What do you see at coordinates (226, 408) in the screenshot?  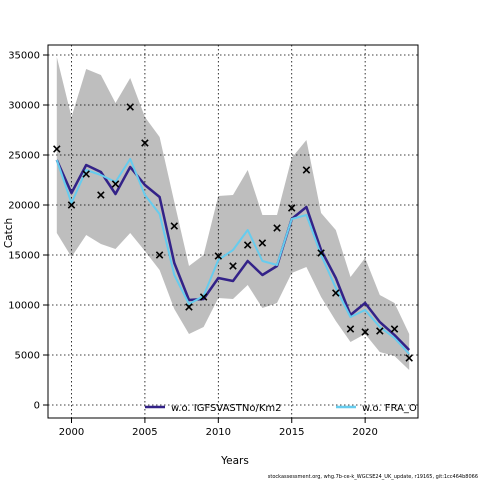 I see `legend-label-series-1: w.o. IGFSVASTNo/Km2` at bounding box center [226, 408].